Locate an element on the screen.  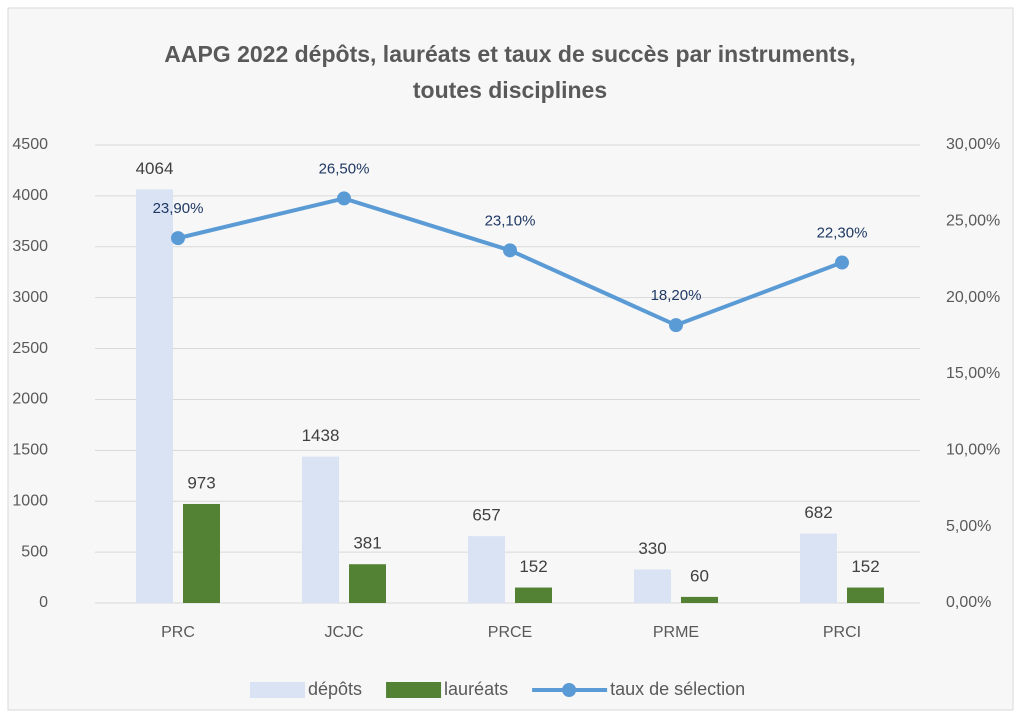
y-tick-label: 500 is located at coordinates (34, 551).